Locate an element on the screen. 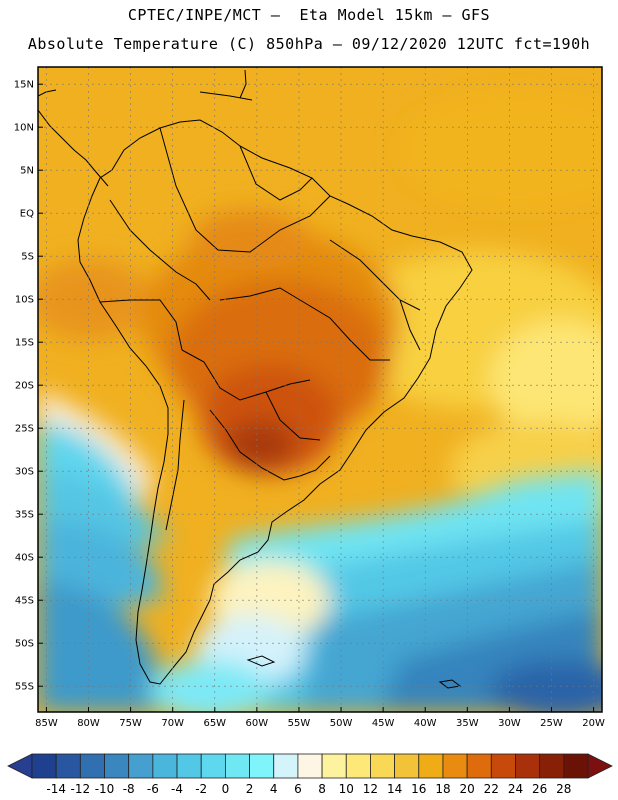 This screenshot has width=618, height=800. lat-tick-label: 15N is located at coordinates (24, 85).